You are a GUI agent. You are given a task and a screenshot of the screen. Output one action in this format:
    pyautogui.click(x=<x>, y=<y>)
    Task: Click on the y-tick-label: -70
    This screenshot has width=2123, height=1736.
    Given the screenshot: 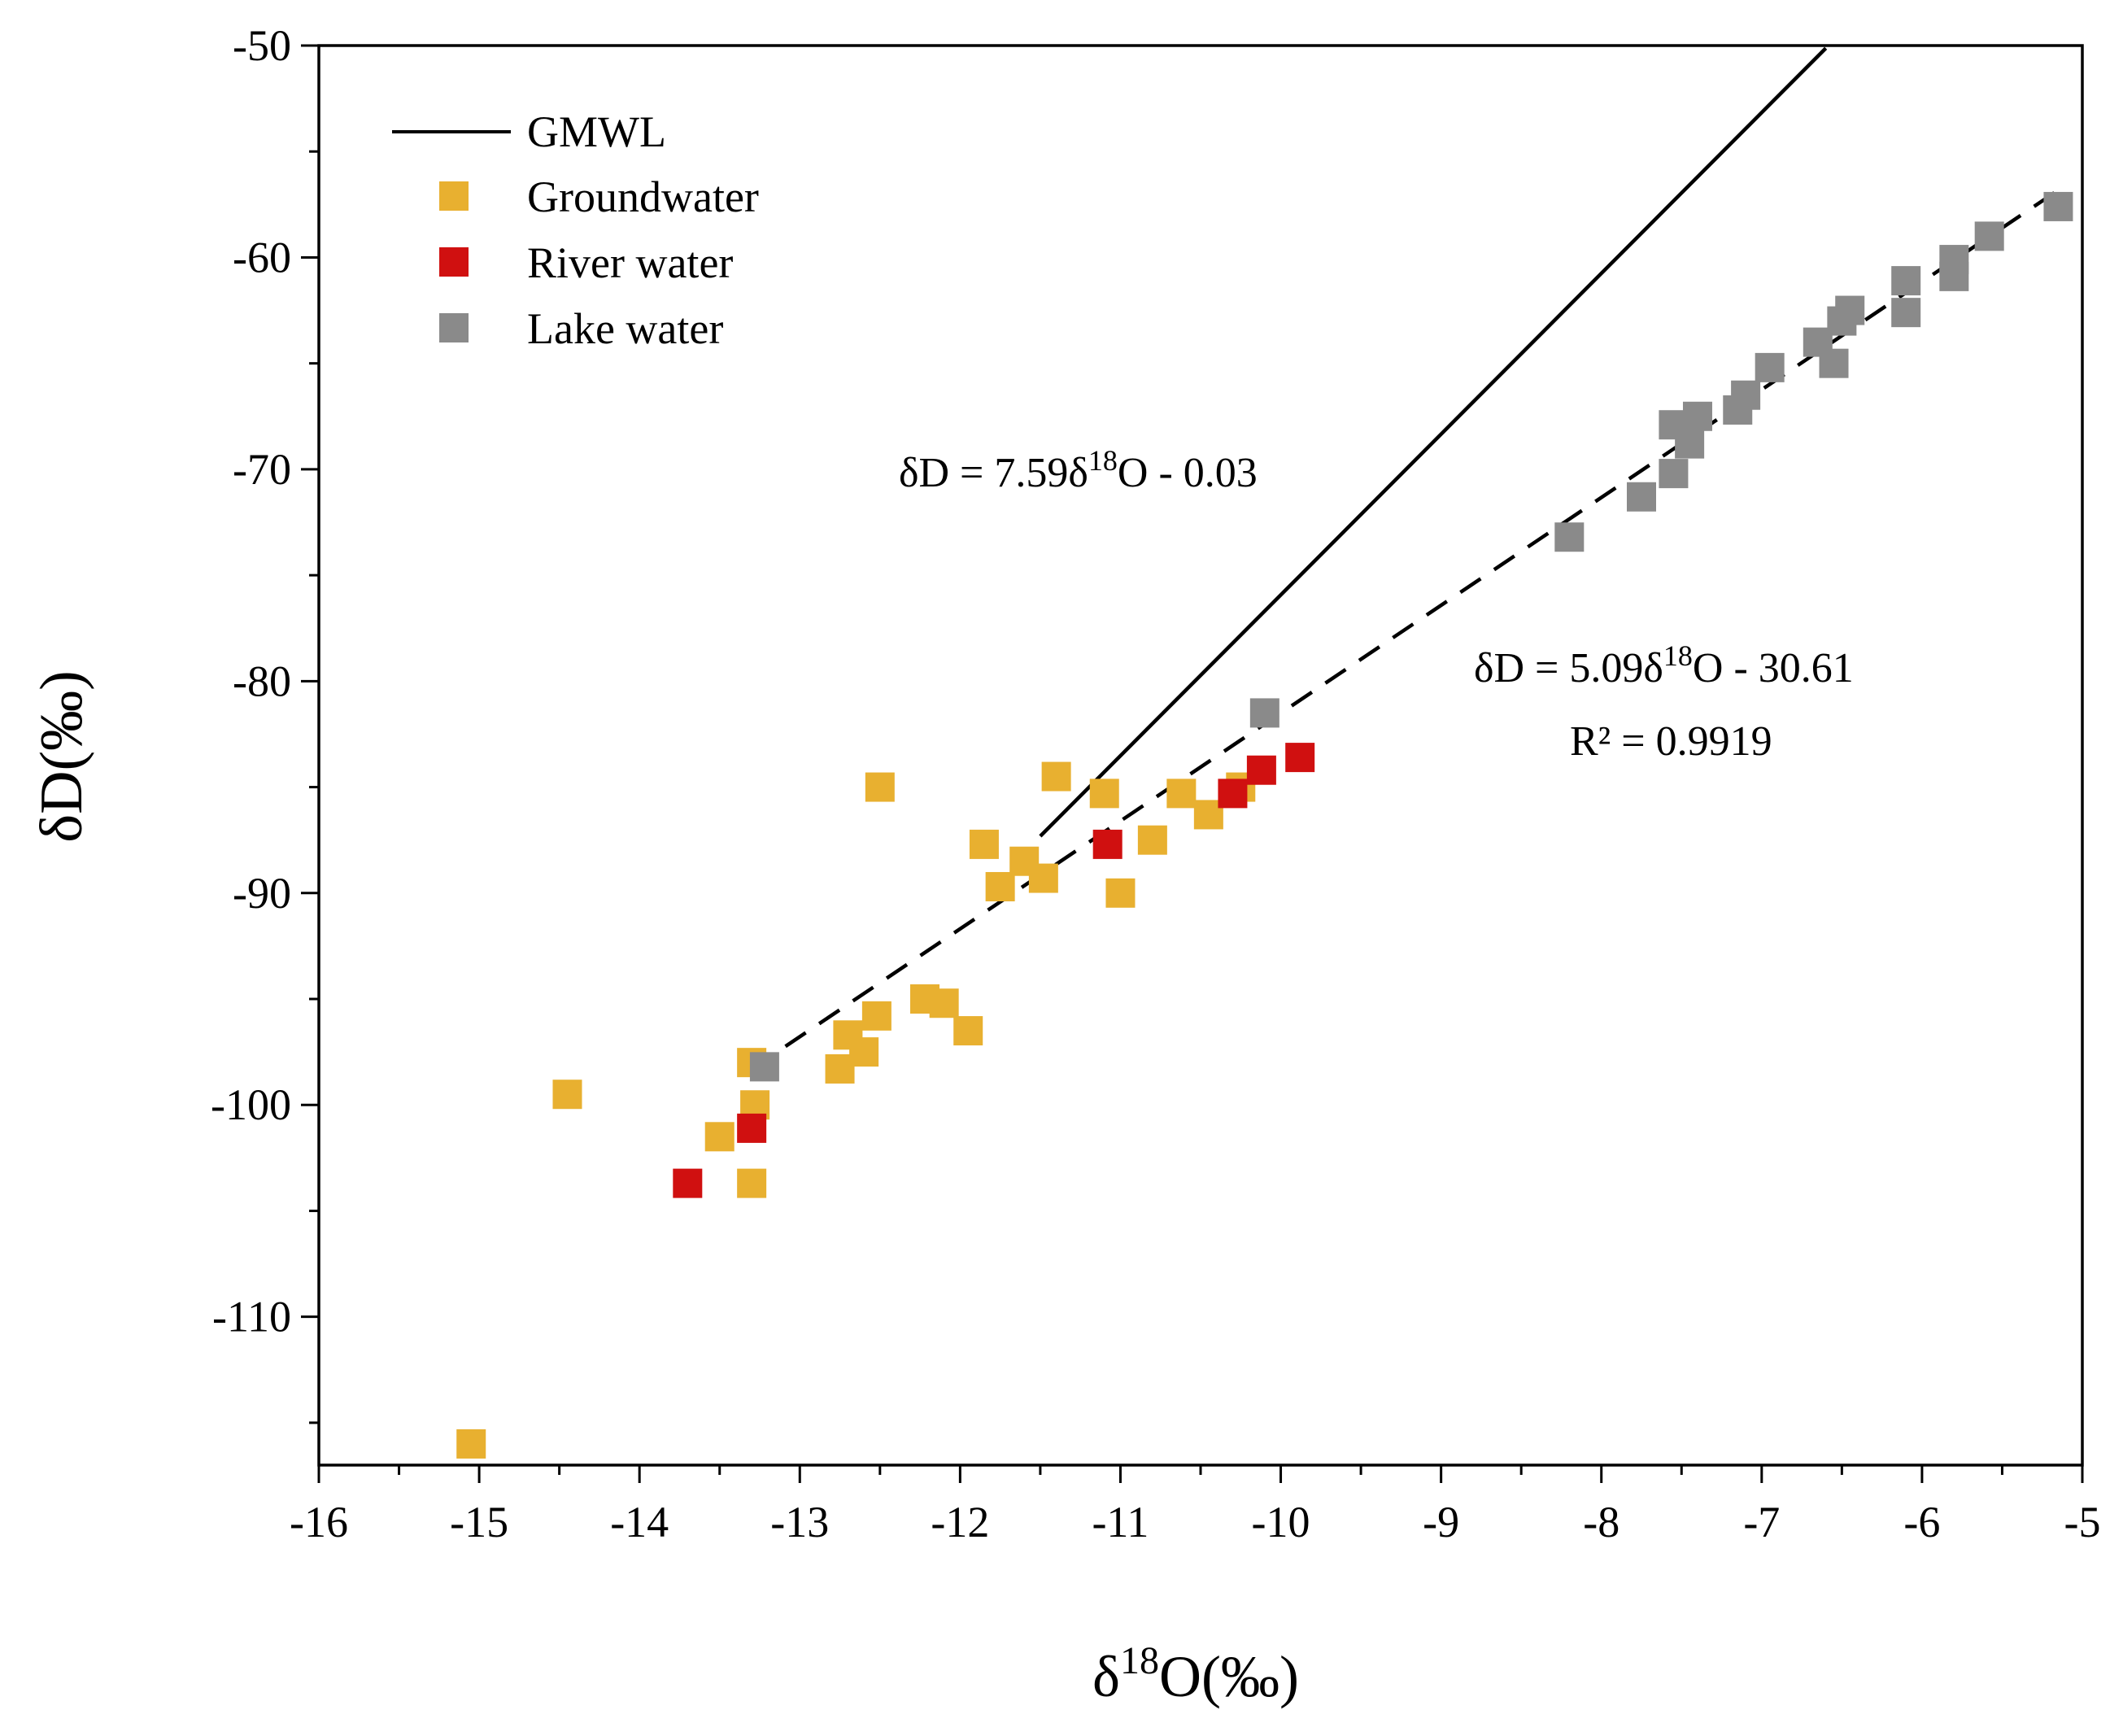 What is the action you would take?
    pyautogui.click(x=262, y=469)
    